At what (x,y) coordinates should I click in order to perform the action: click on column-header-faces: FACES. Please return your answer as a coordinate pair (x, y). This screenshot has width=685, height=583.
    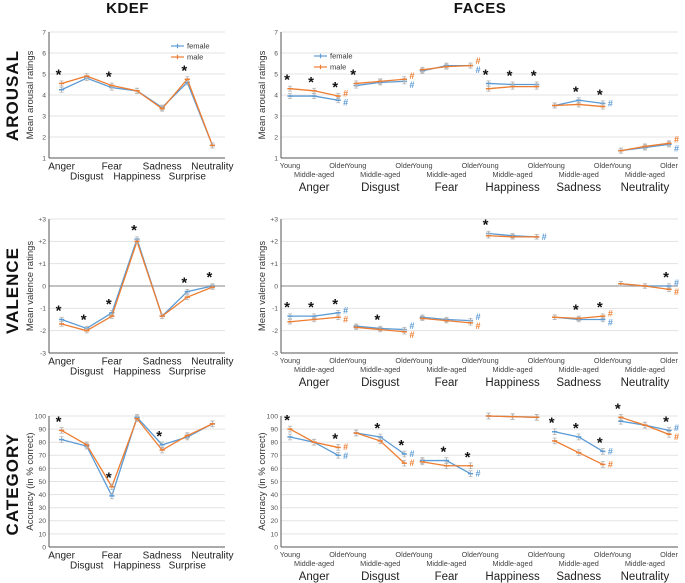
    Looking at the image, I should click on (480, 8).